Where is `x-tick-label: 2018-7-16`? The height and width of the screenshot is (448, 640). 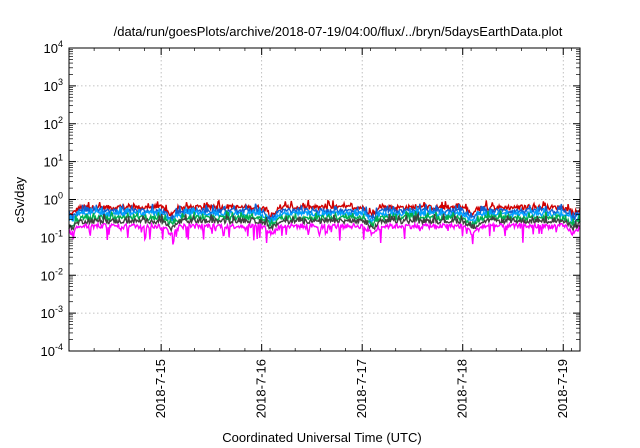
x-tick-label: 2018-7-16 is located at coordinates (261, 388).